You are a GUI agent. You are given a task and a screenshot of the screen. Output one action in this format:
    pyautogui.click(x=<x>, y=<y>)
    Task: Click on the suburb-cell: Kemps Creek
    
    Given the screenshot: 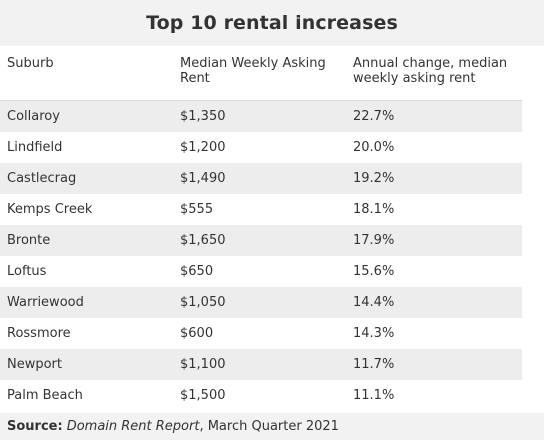 What is the action you would take?
    pyautogui.click(x=50, y=209)
    